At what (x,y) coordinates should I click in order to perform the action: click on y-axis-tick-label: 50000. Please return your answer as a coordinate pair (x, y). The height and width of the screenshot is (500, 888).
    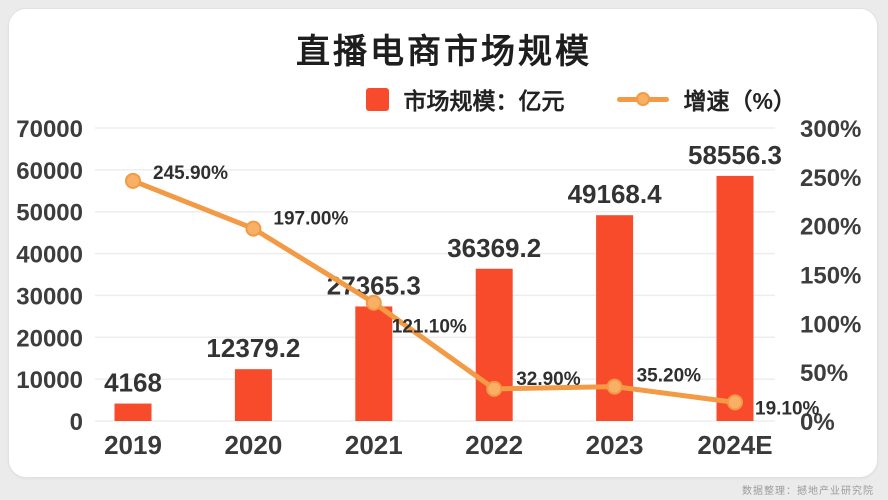
    Looking at the image, I should click on (49, 213).